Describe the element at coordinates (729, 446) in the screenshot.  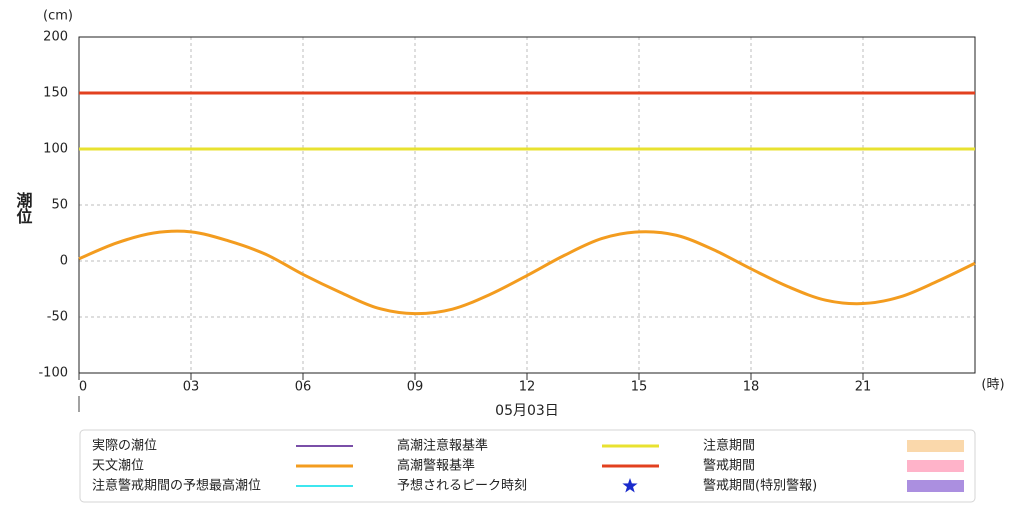
I see `legend-label: 注意期間` at that location.